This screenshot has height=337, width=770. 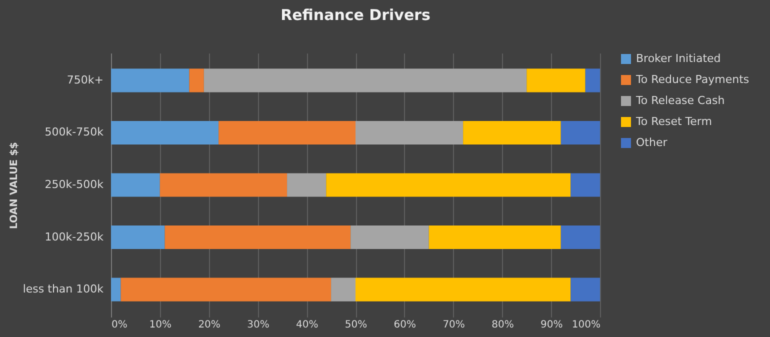 What do you see at coordinates (258, 325) in the screenshot?
I see `x-tick-label: 30%` at bounding box center [258, 325].